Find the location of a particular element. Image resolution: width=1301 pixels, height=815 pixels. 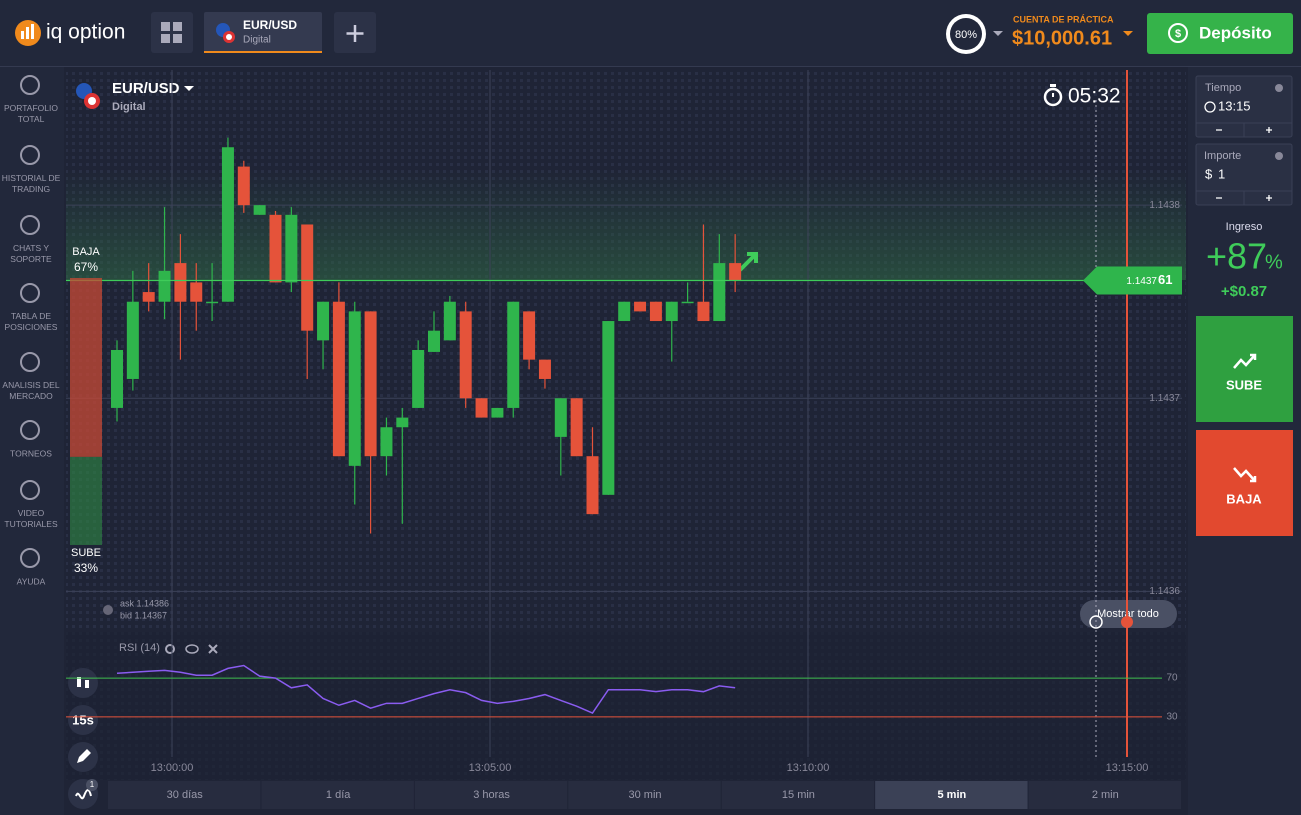

tab-pair: EUR/USD is located at coordinates (270, 25).